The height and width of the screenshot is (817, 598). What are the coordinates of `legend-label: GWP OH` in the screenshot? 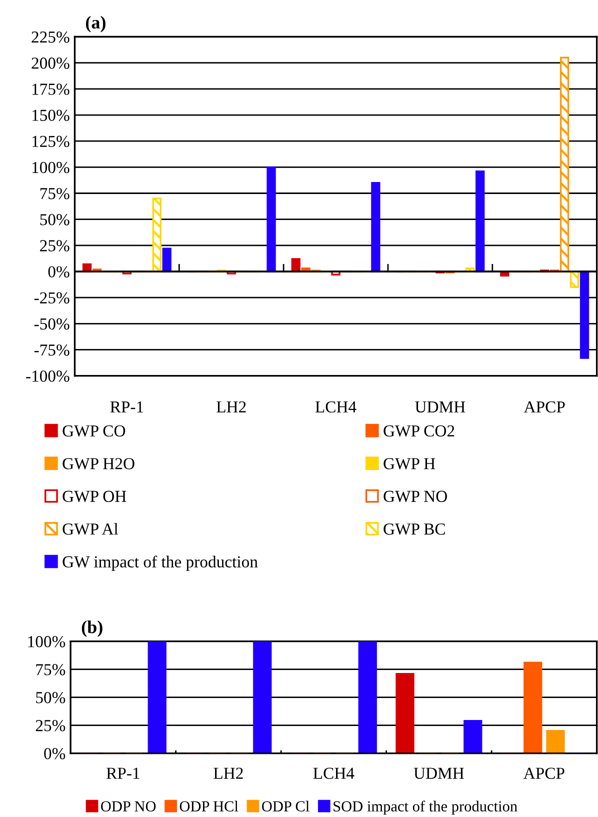 It's located at (94, 496).